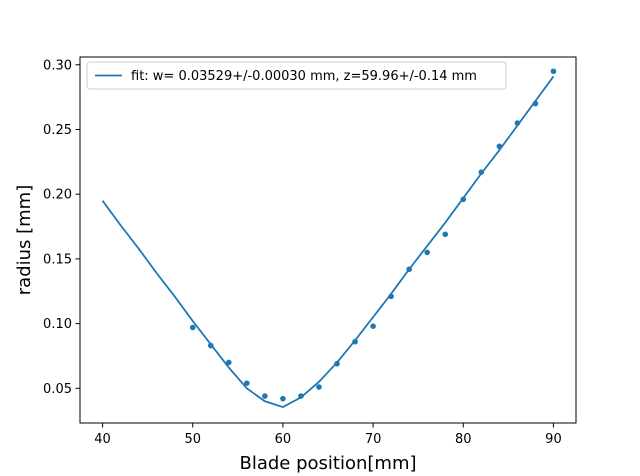  Describe the element at coordinates (102, 439) in the screenshot. I see `x-tick-label: 40` at that location.